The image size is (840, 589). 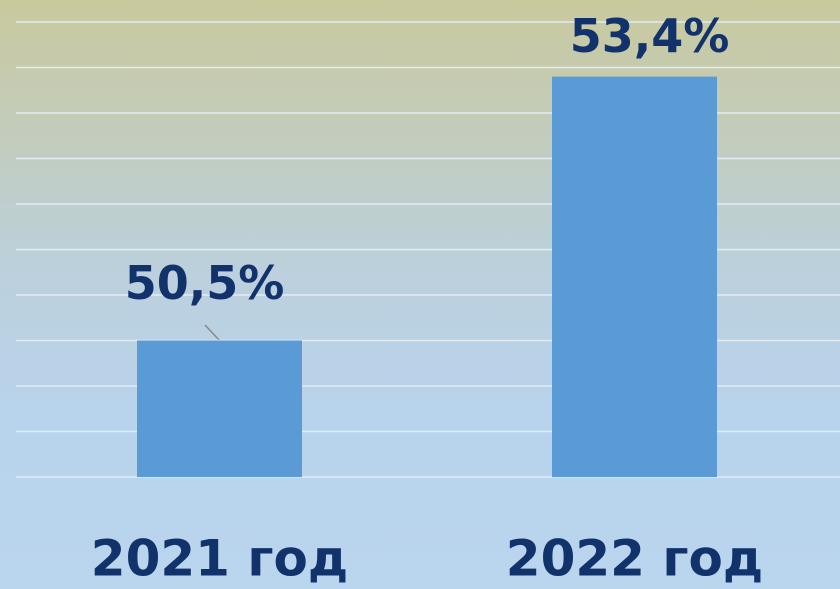 What do you see at coordinates (212, 333) in the screenshot?
I see `leader-line` at bounding box center [212, 333].